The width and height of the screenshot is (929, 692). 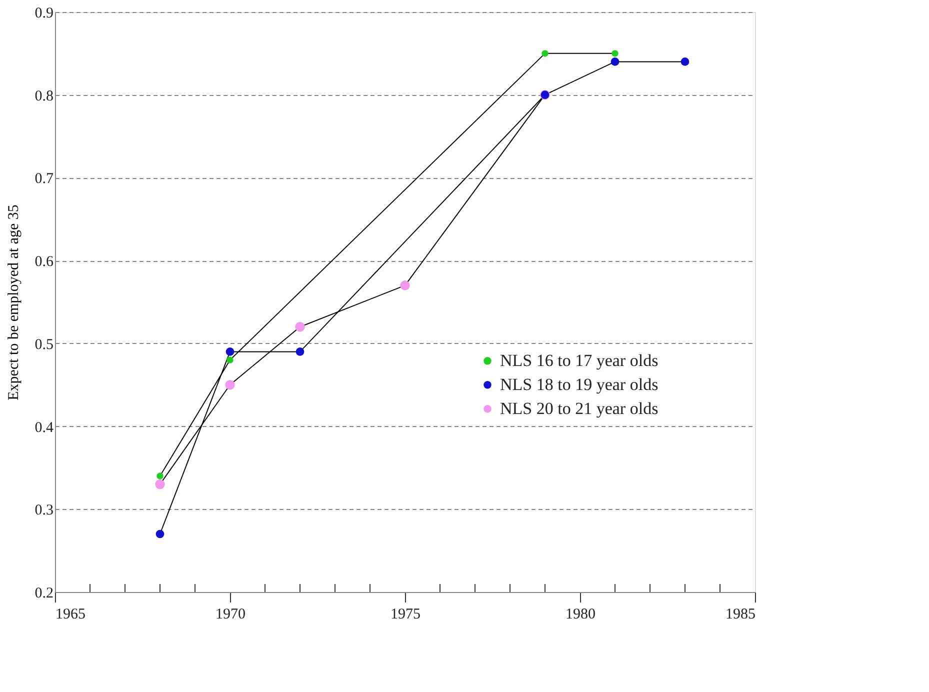 I want to click on y-tick-label: 0.6, so click(x=44, y=262).